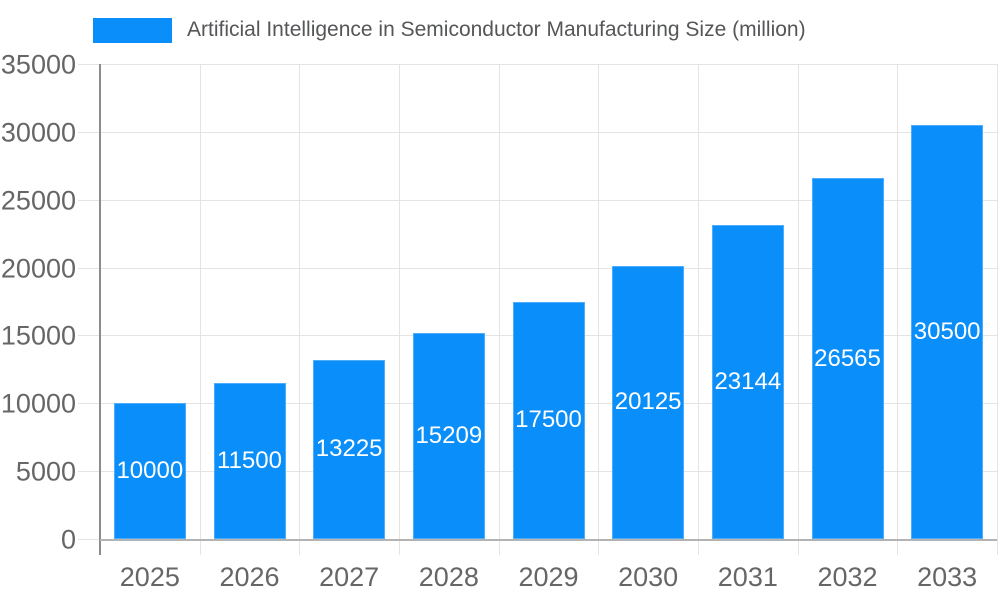  I want to click on bar-2025: 10000, so click(149, 471).